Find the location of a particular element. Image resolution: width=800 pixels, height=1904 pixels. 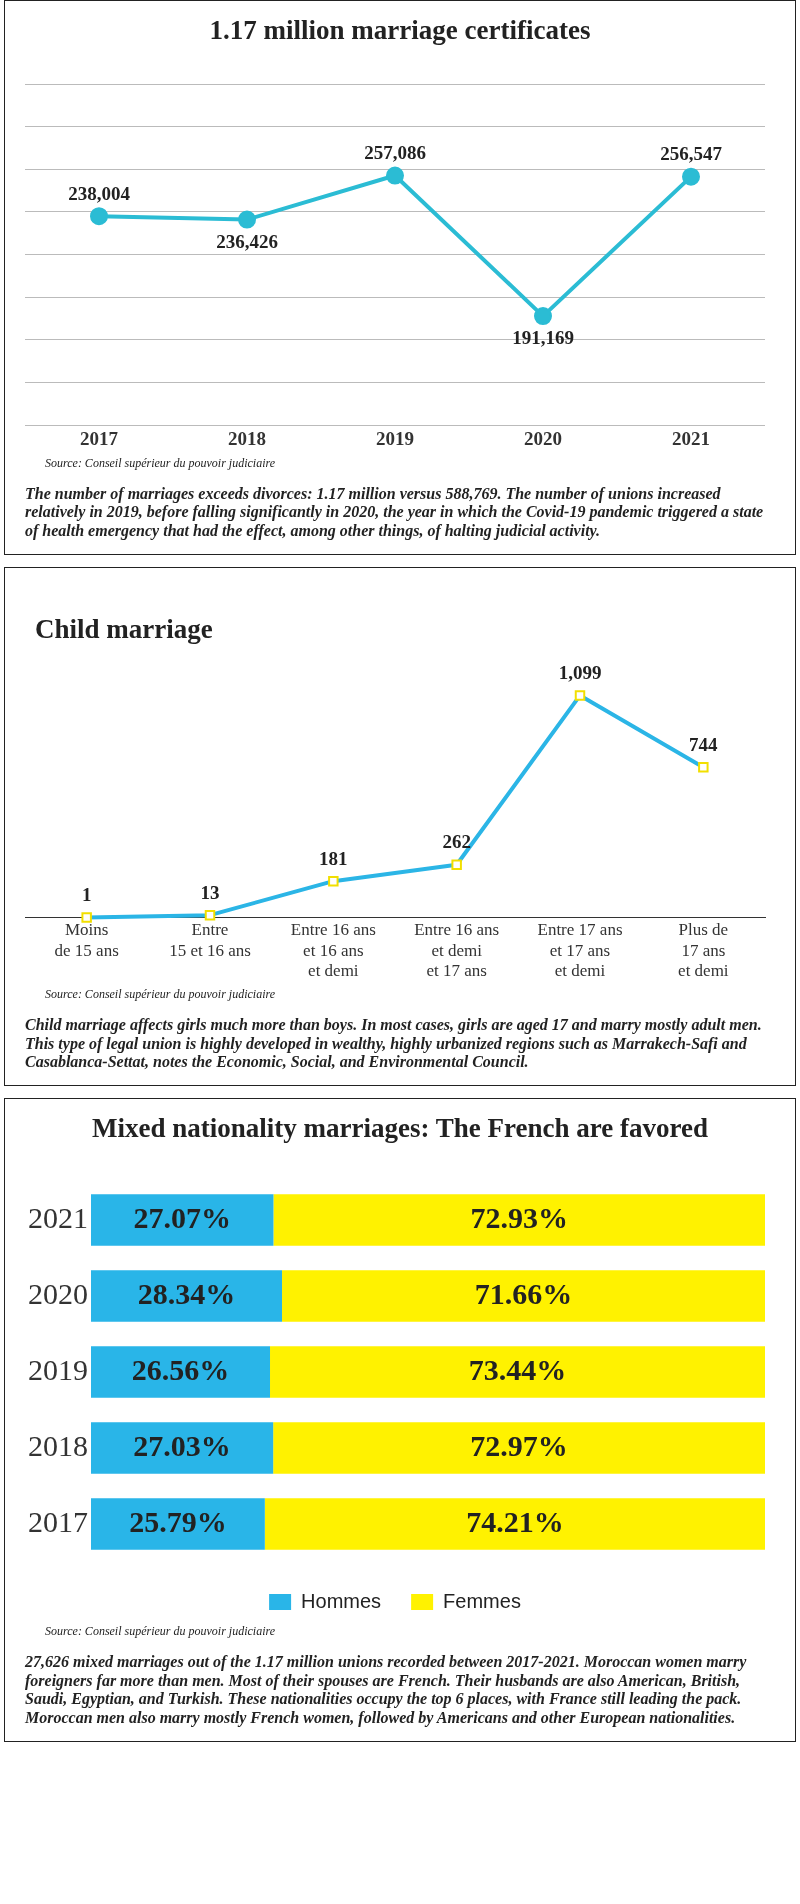

data-label: 74.21% is located at coordinates (515, 1522).